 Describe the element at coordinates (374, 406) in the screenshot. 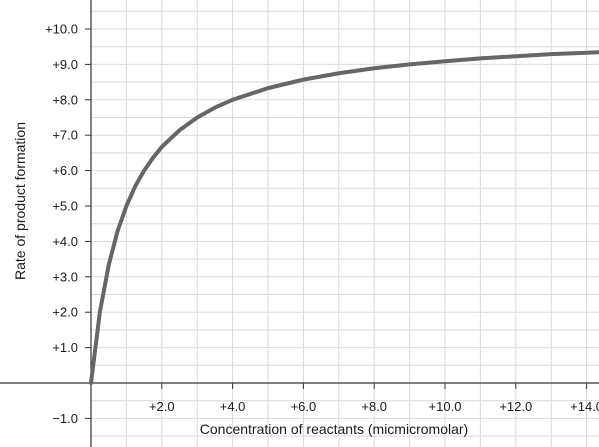

I see `x-tick-label: +8.0` at that location.